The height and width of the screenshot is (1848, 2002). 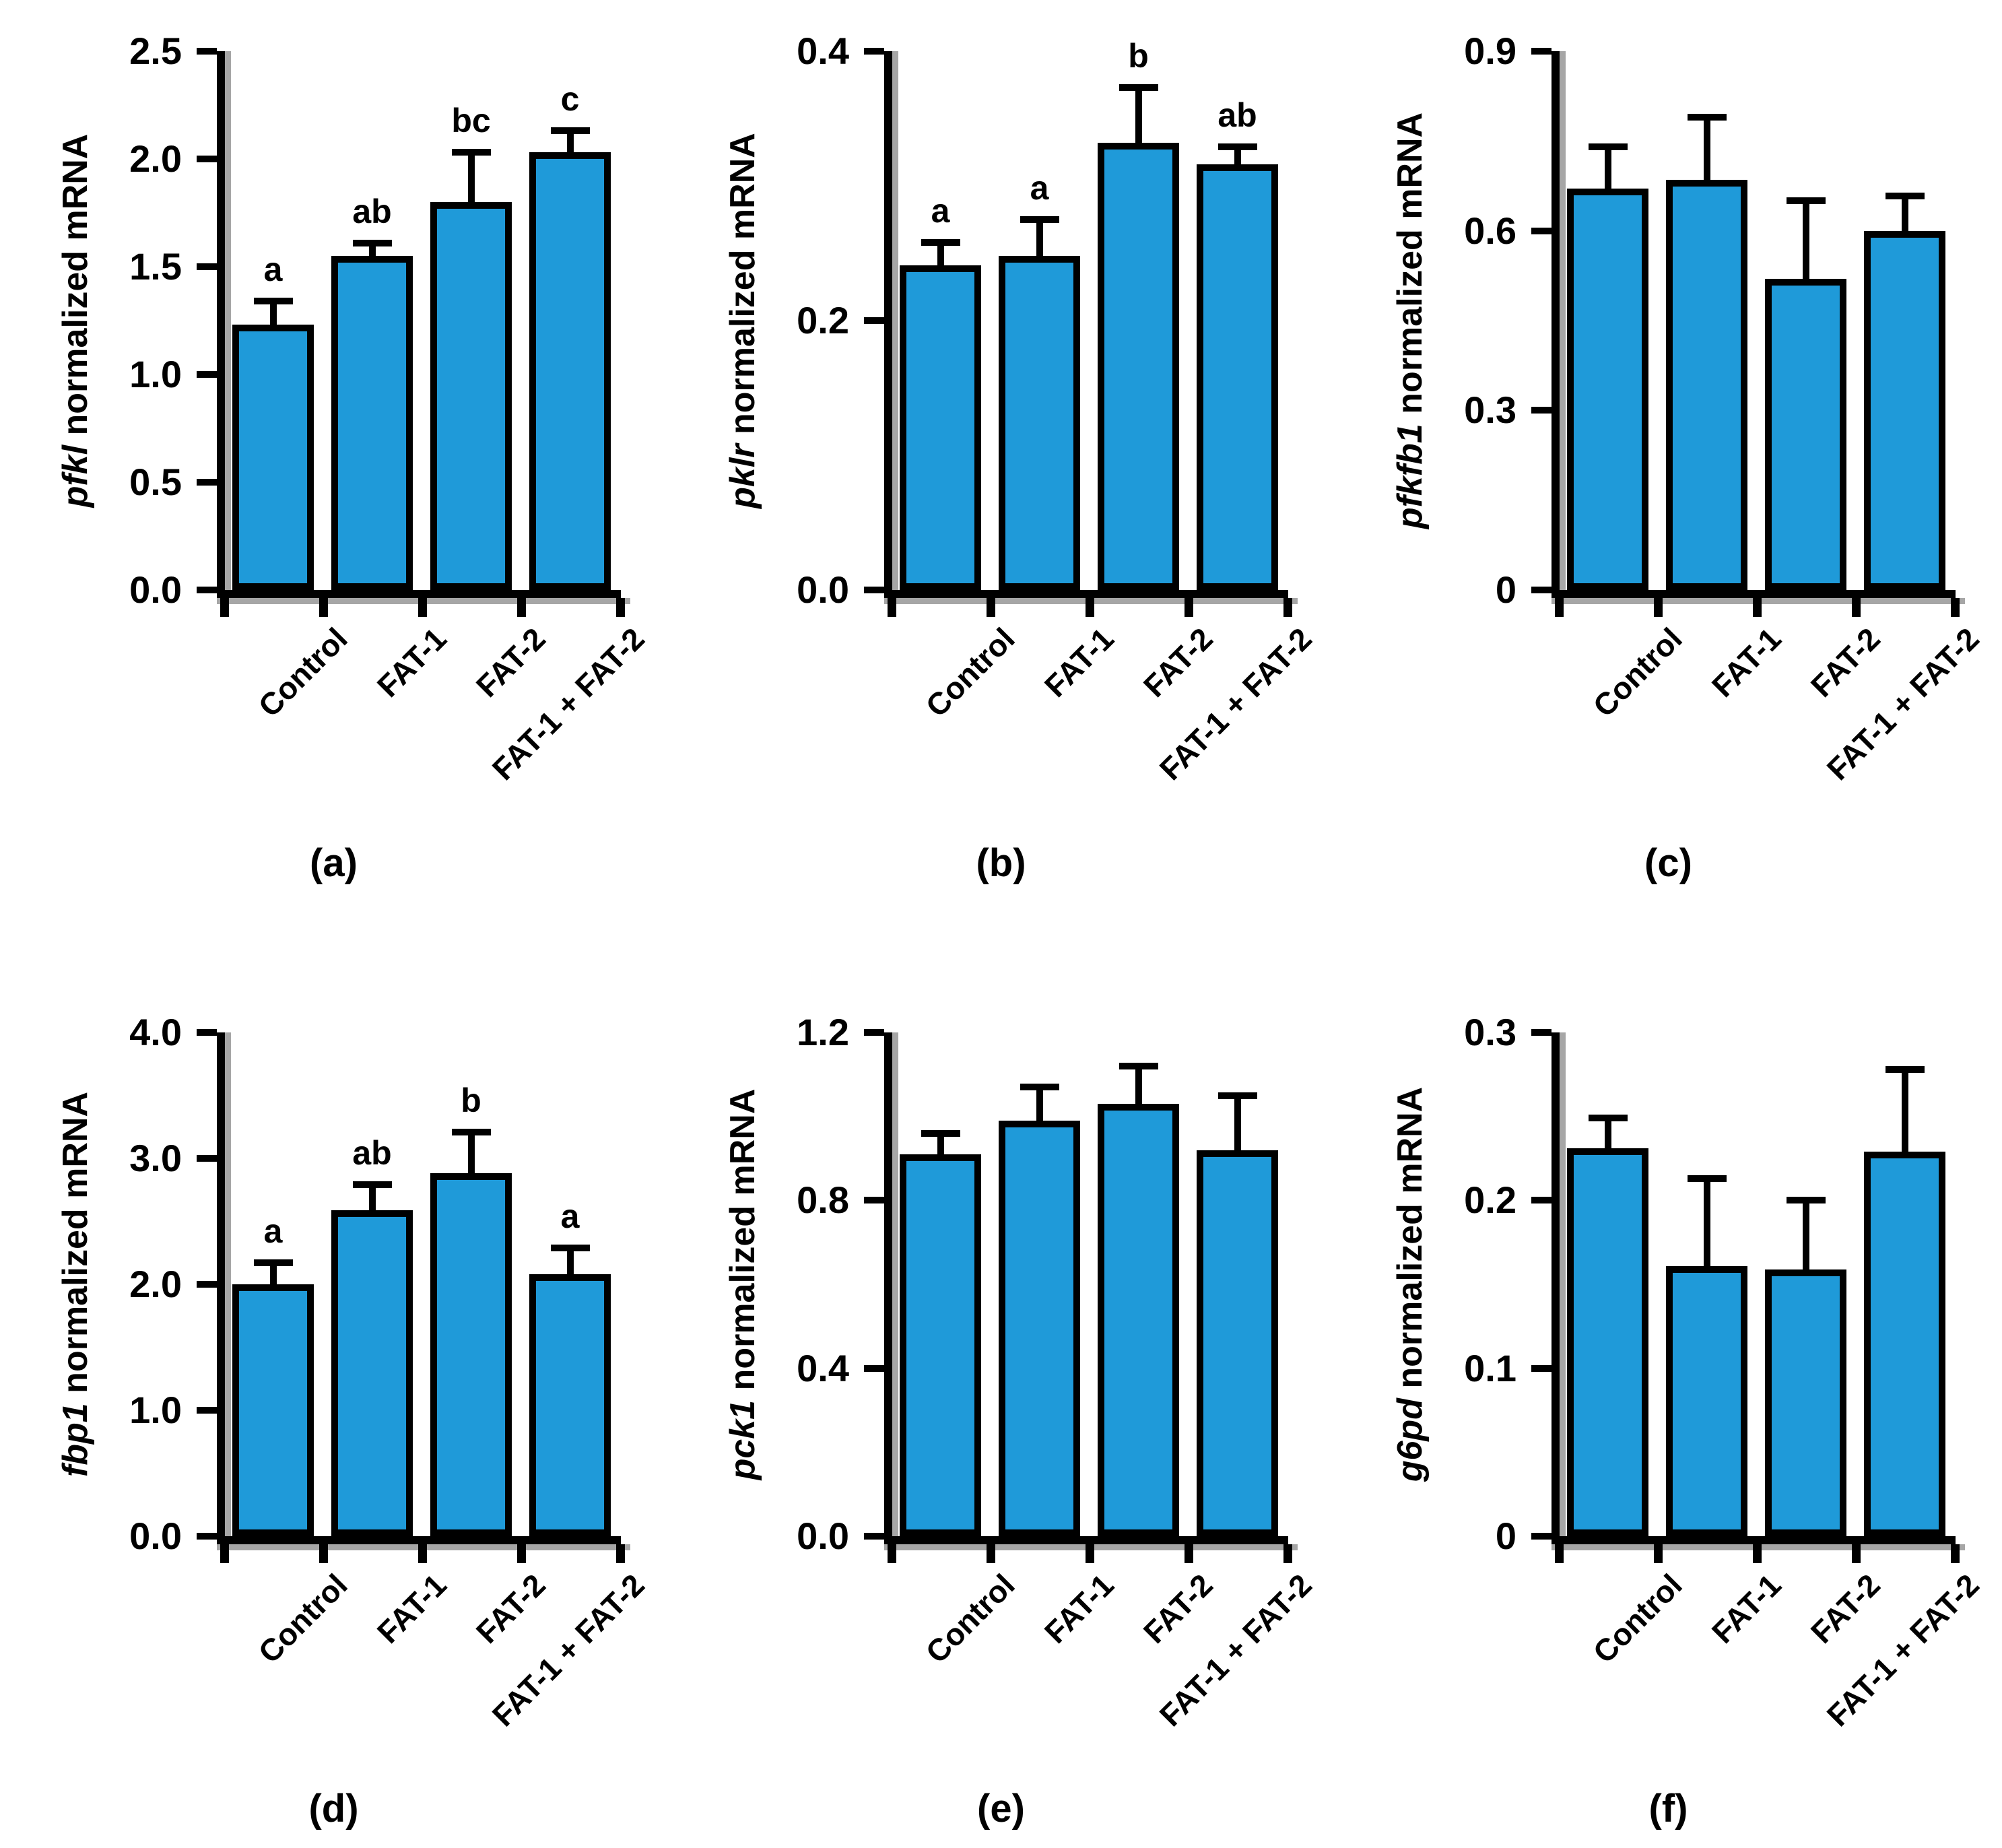 What do you see at coordinates (1490, 51) in the screenshot?
I see `y-tick-label: 0.9` at bounding box center [1490, 51].